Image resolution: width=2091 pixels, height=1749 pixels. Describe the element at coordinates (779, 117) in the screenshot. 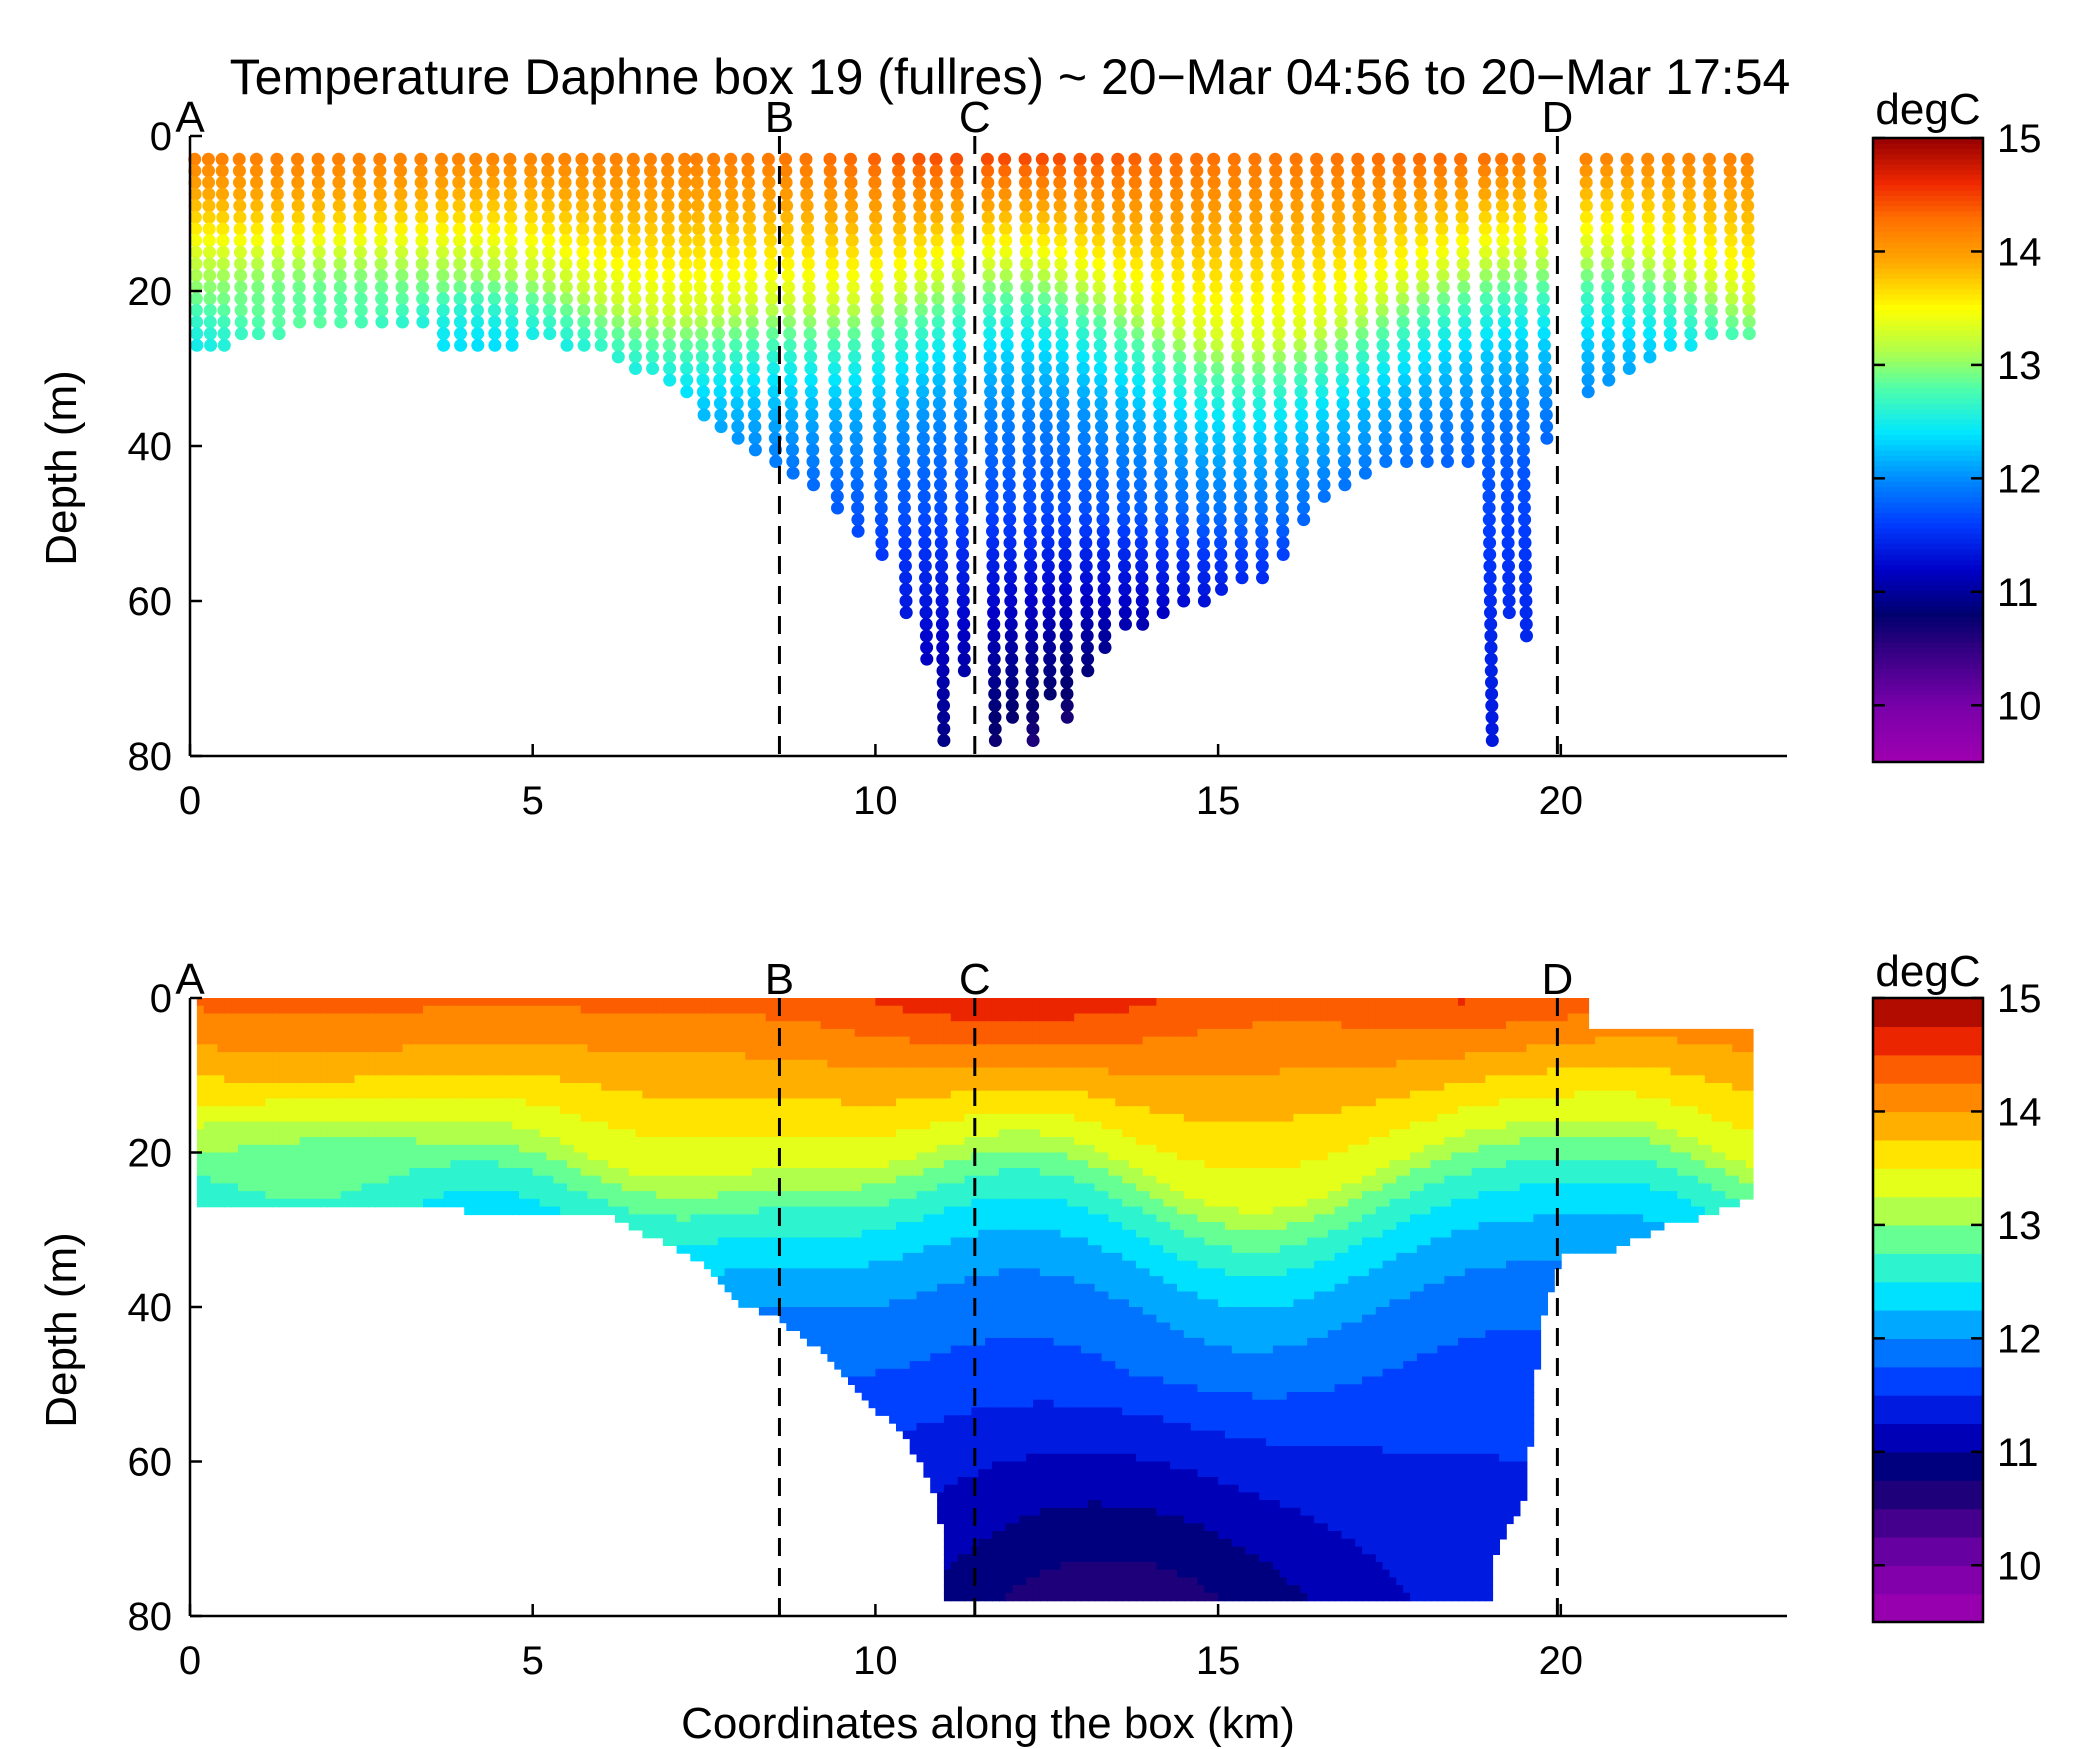

I see `section-label-B: B` at that location.